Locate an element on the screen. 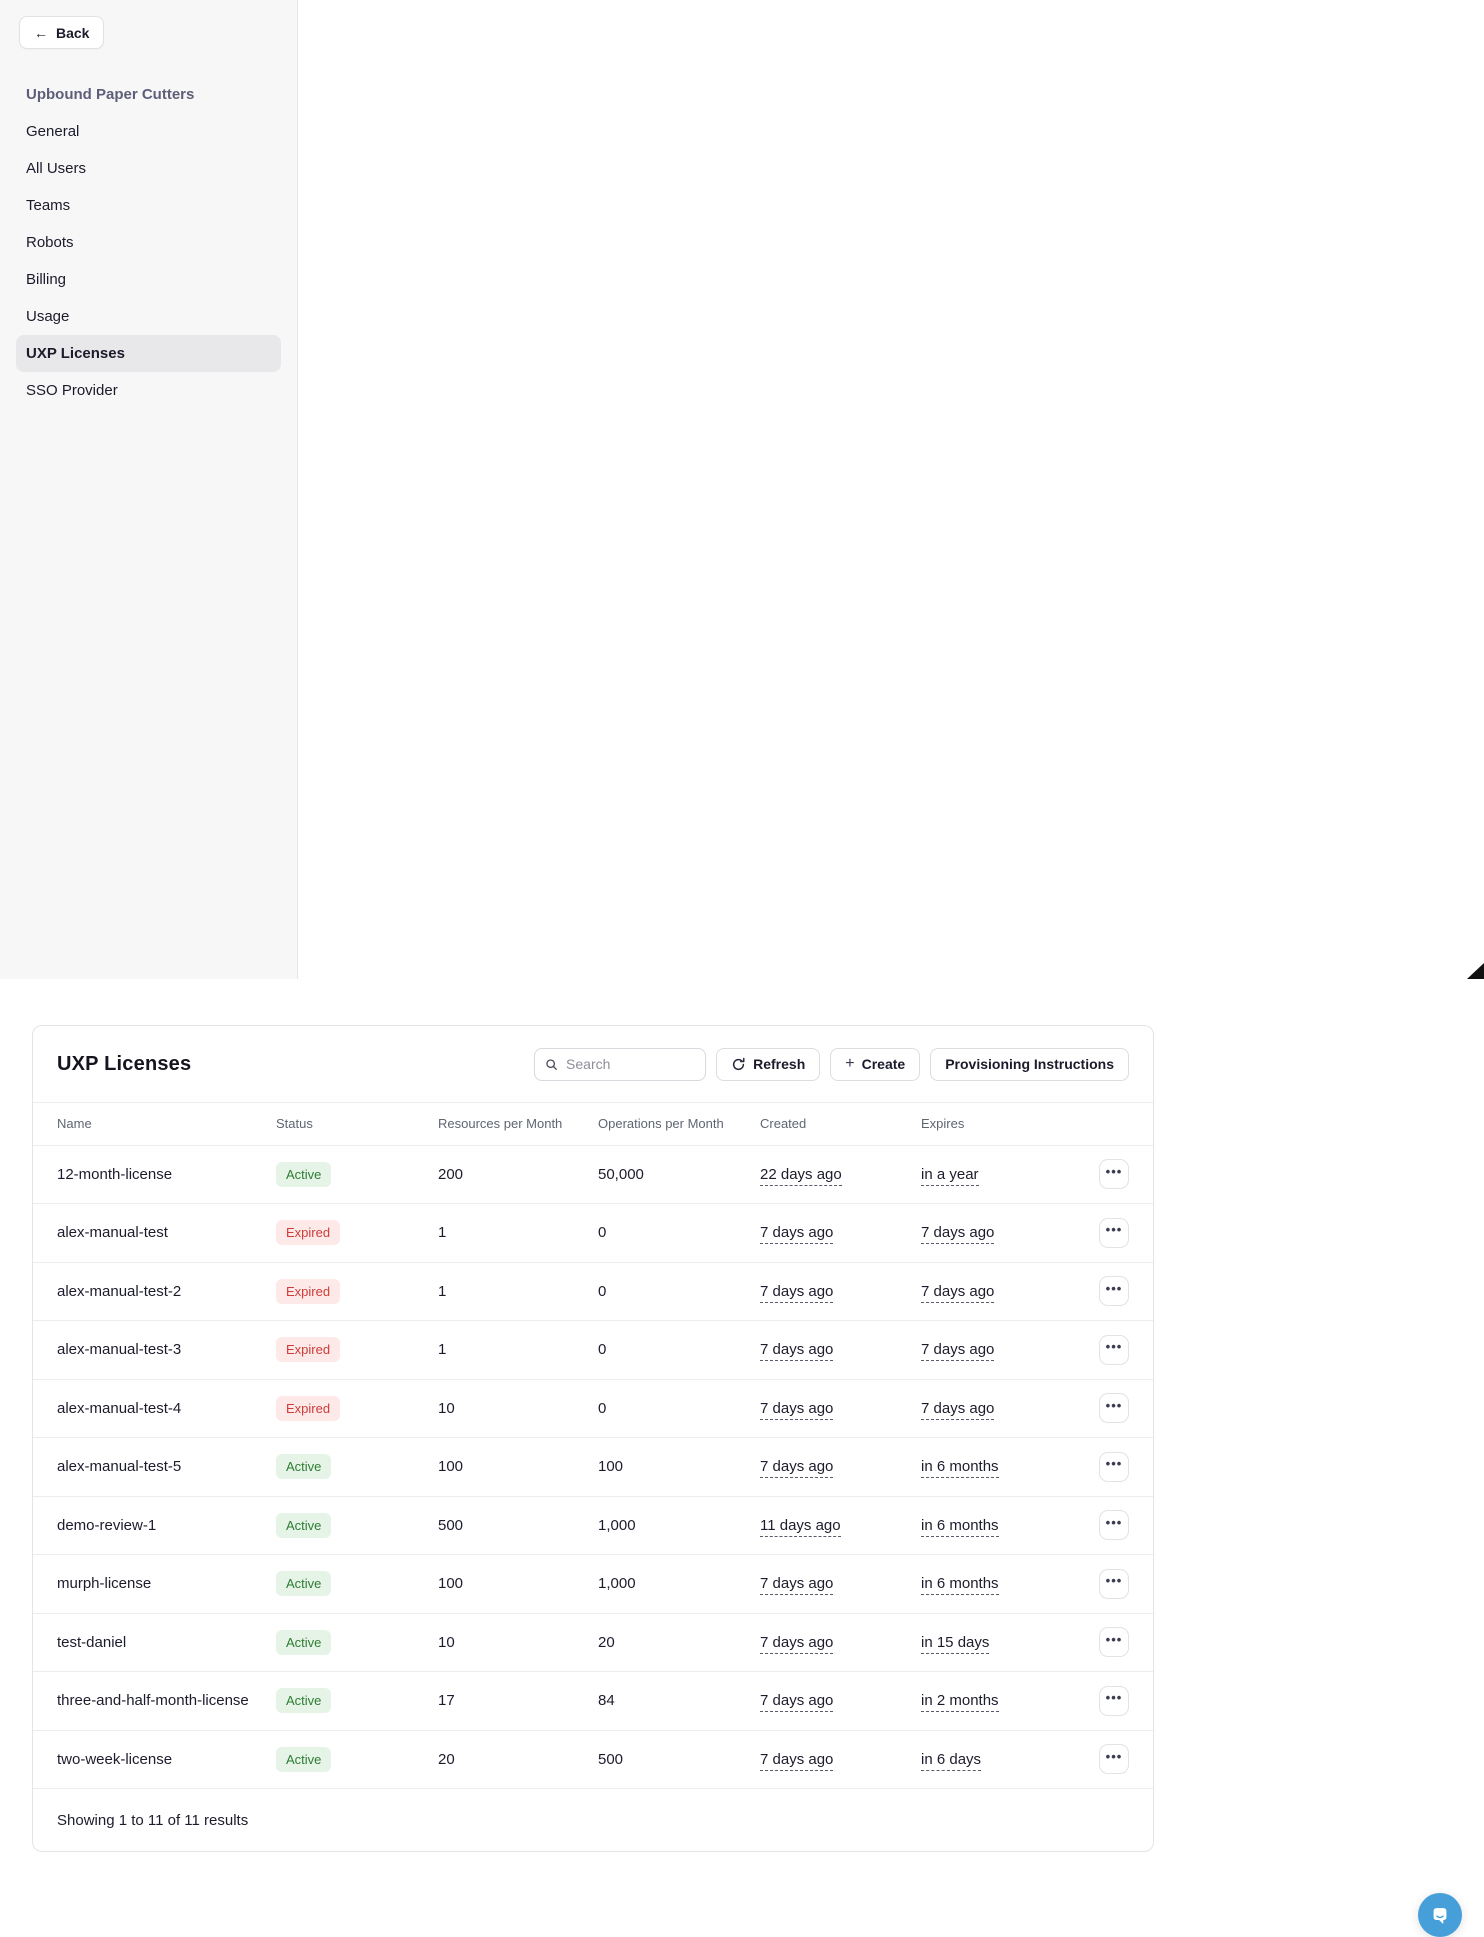 This screenshot has width=1484, height=1937. resources-value: 500 is located at coordinates (518, 1525).